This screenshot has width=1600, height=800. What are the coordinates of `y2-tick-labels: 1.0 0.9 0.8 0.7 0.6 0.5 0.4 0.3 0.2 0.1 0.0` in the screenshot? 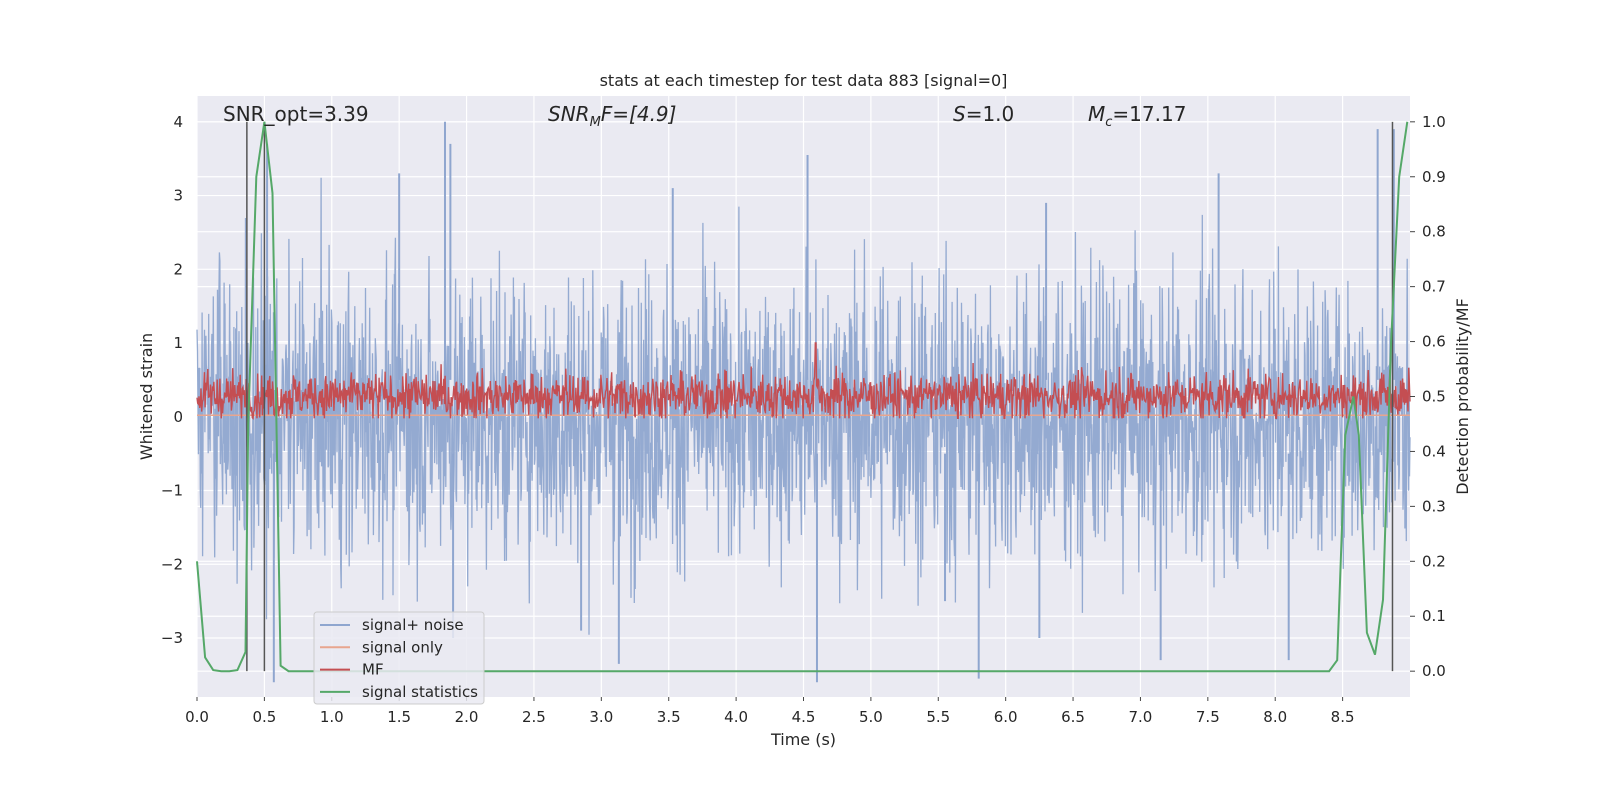 It's located at (1428, 396).